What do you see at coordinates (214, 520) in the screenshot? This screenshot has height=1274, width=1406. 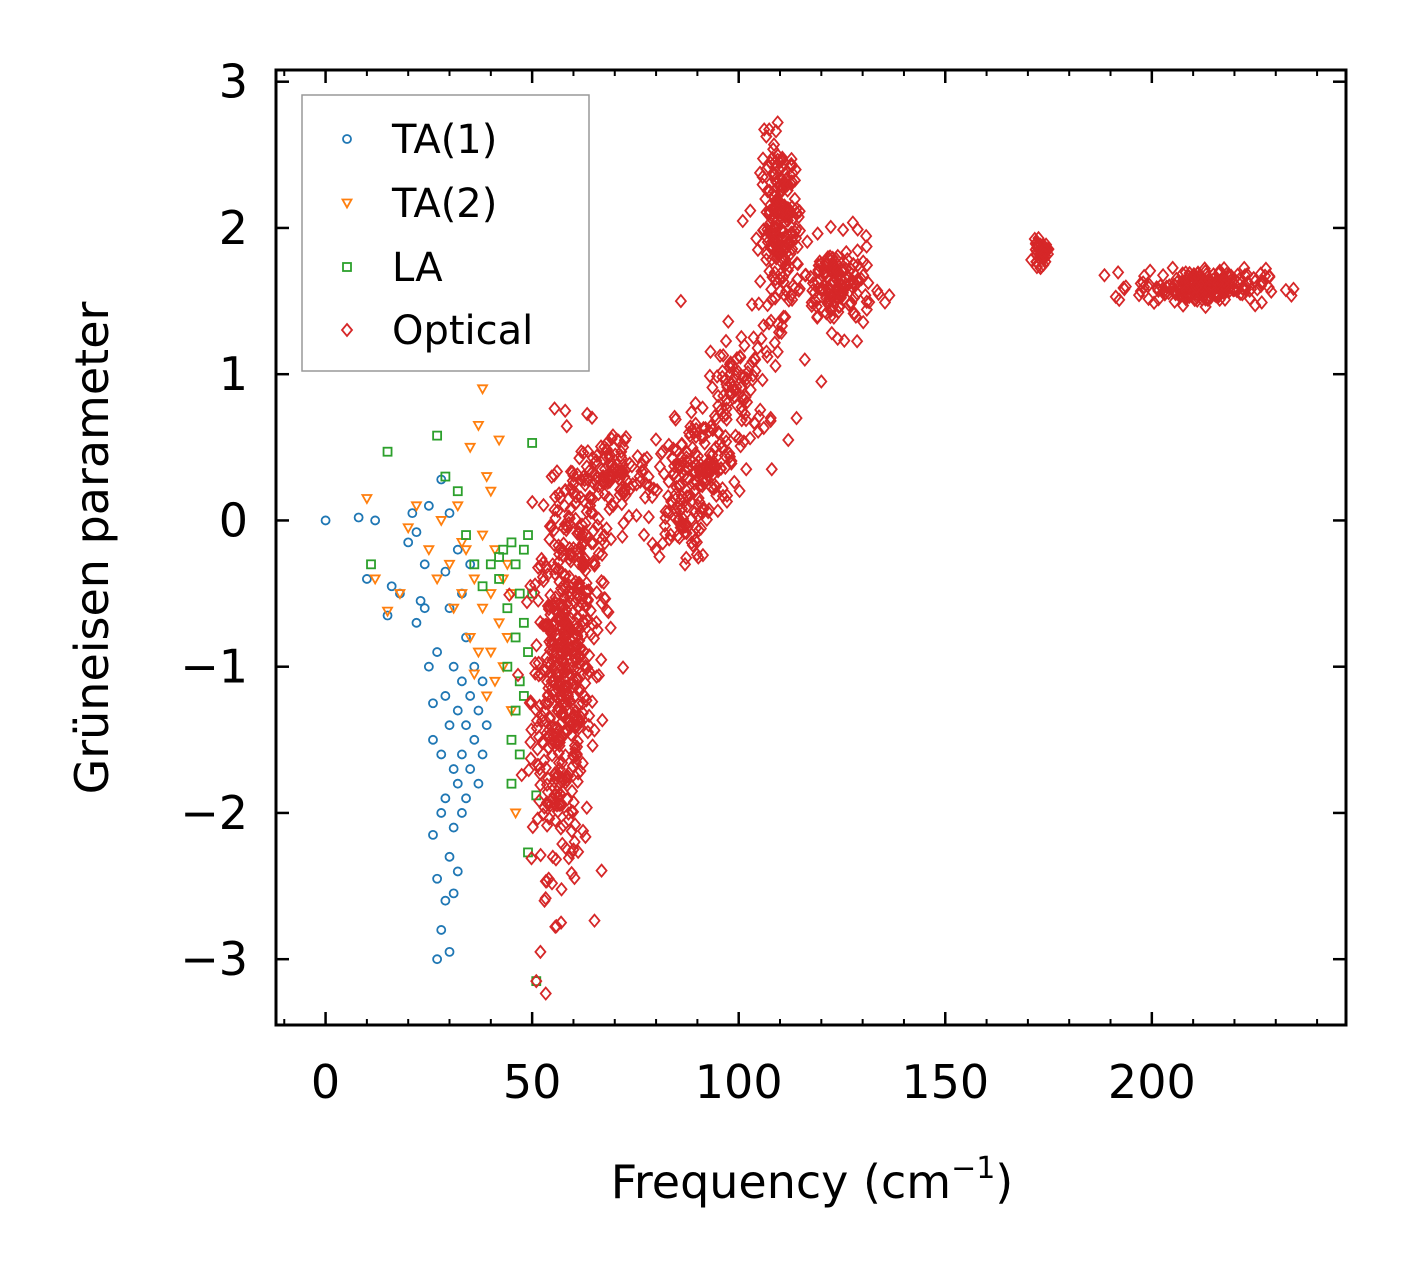 I see `y-tick-labels: −3 −2 −1 0 1 2 3` at bounding box center [214, 520].